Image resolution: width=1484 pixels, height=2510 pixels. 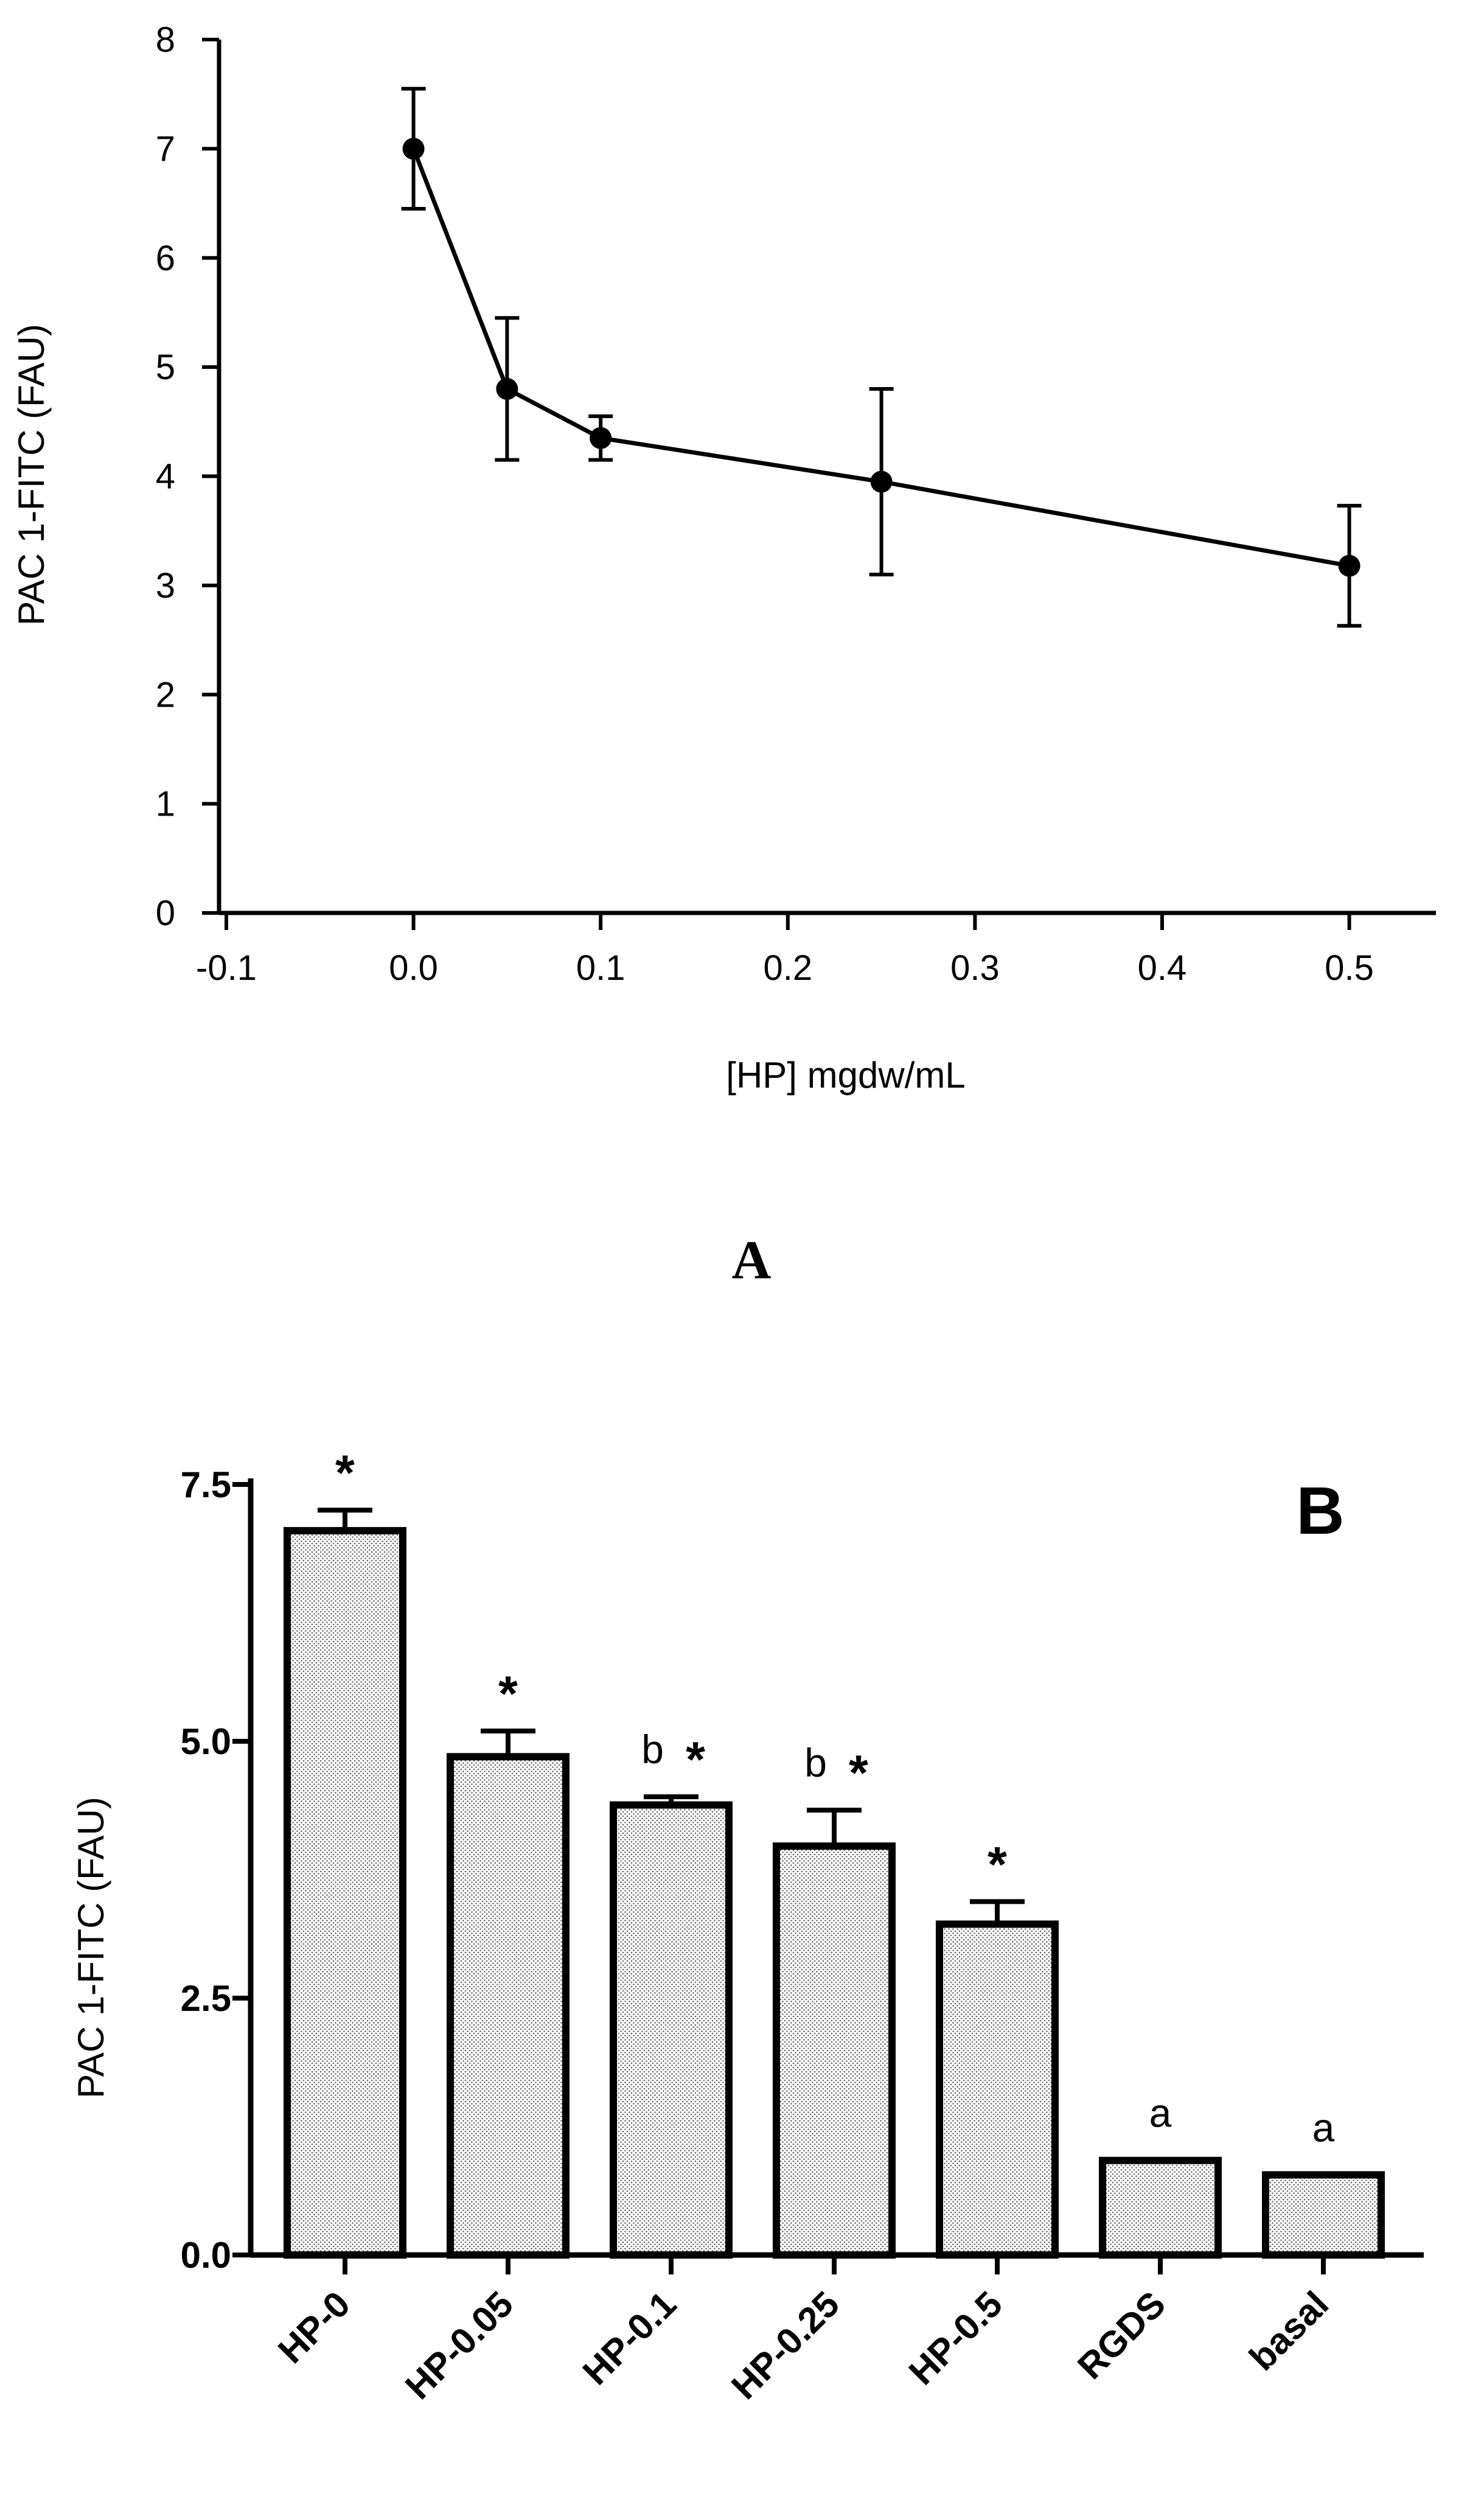 What do you see at coordinates (206, 1998) in the screenshot?
I see `chart-b-y-tick-label: 2.5` at bounding box center [206, 1998].